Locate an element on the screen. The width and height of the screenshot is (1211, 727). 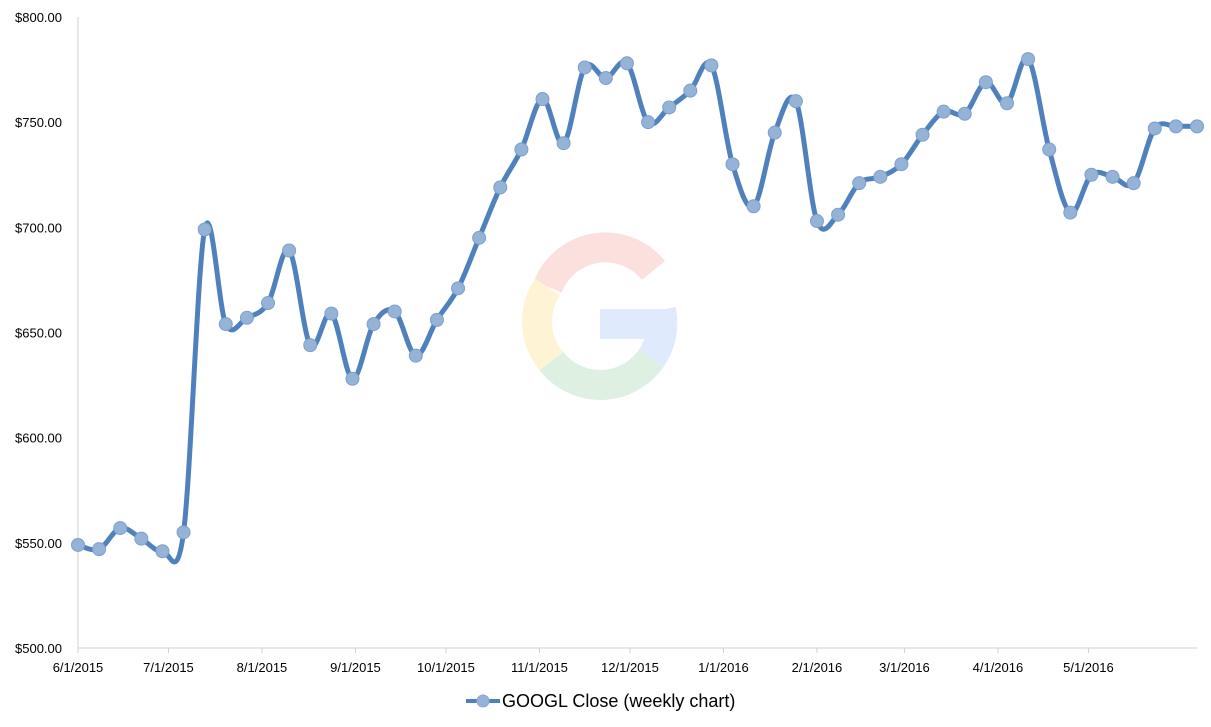
x-tick-label: 9/1/2015 is located at coordinates (355, 667).